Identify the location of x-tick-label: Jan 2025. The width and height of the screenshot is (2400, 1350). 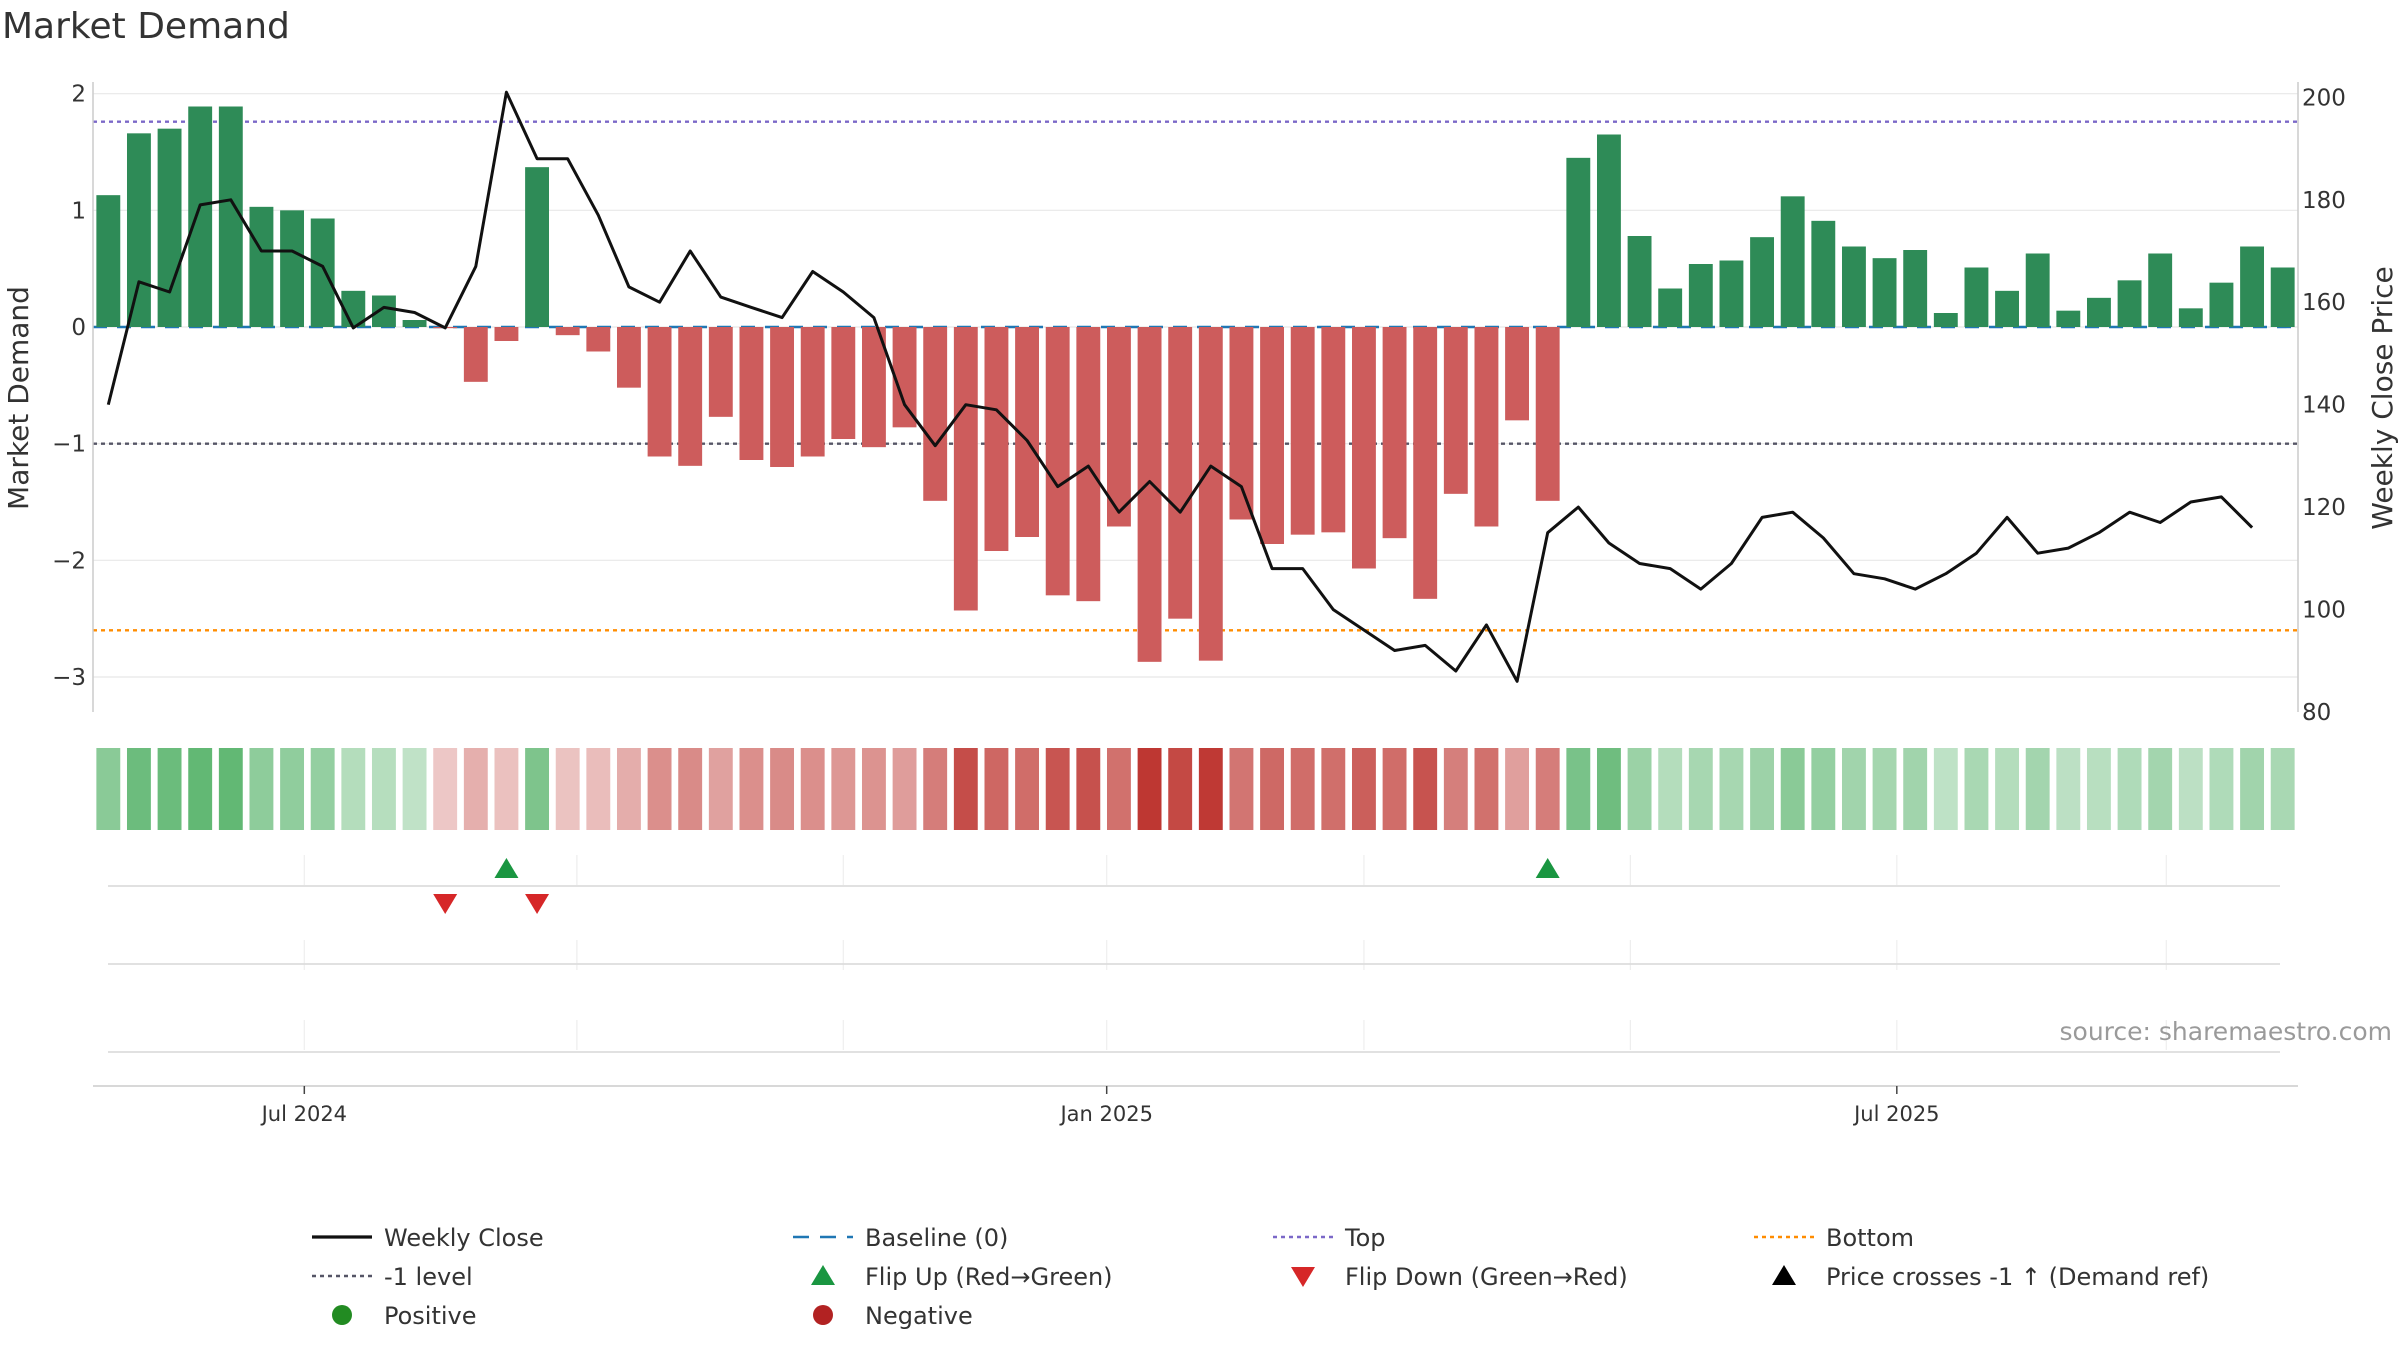
(1105, 1114).